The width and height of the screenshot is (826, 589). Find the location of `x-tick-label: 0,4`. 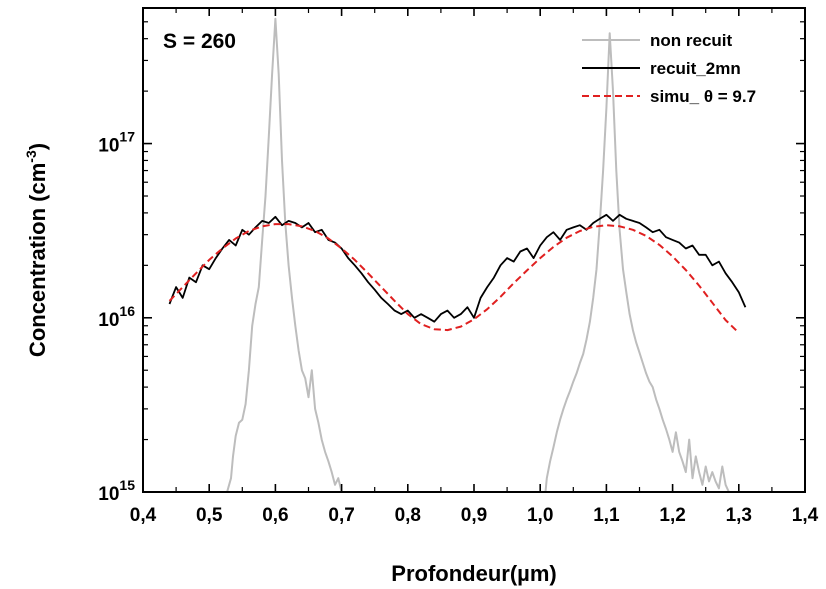

x-tick-label: 0,4 is located at coordinates (143, 515).